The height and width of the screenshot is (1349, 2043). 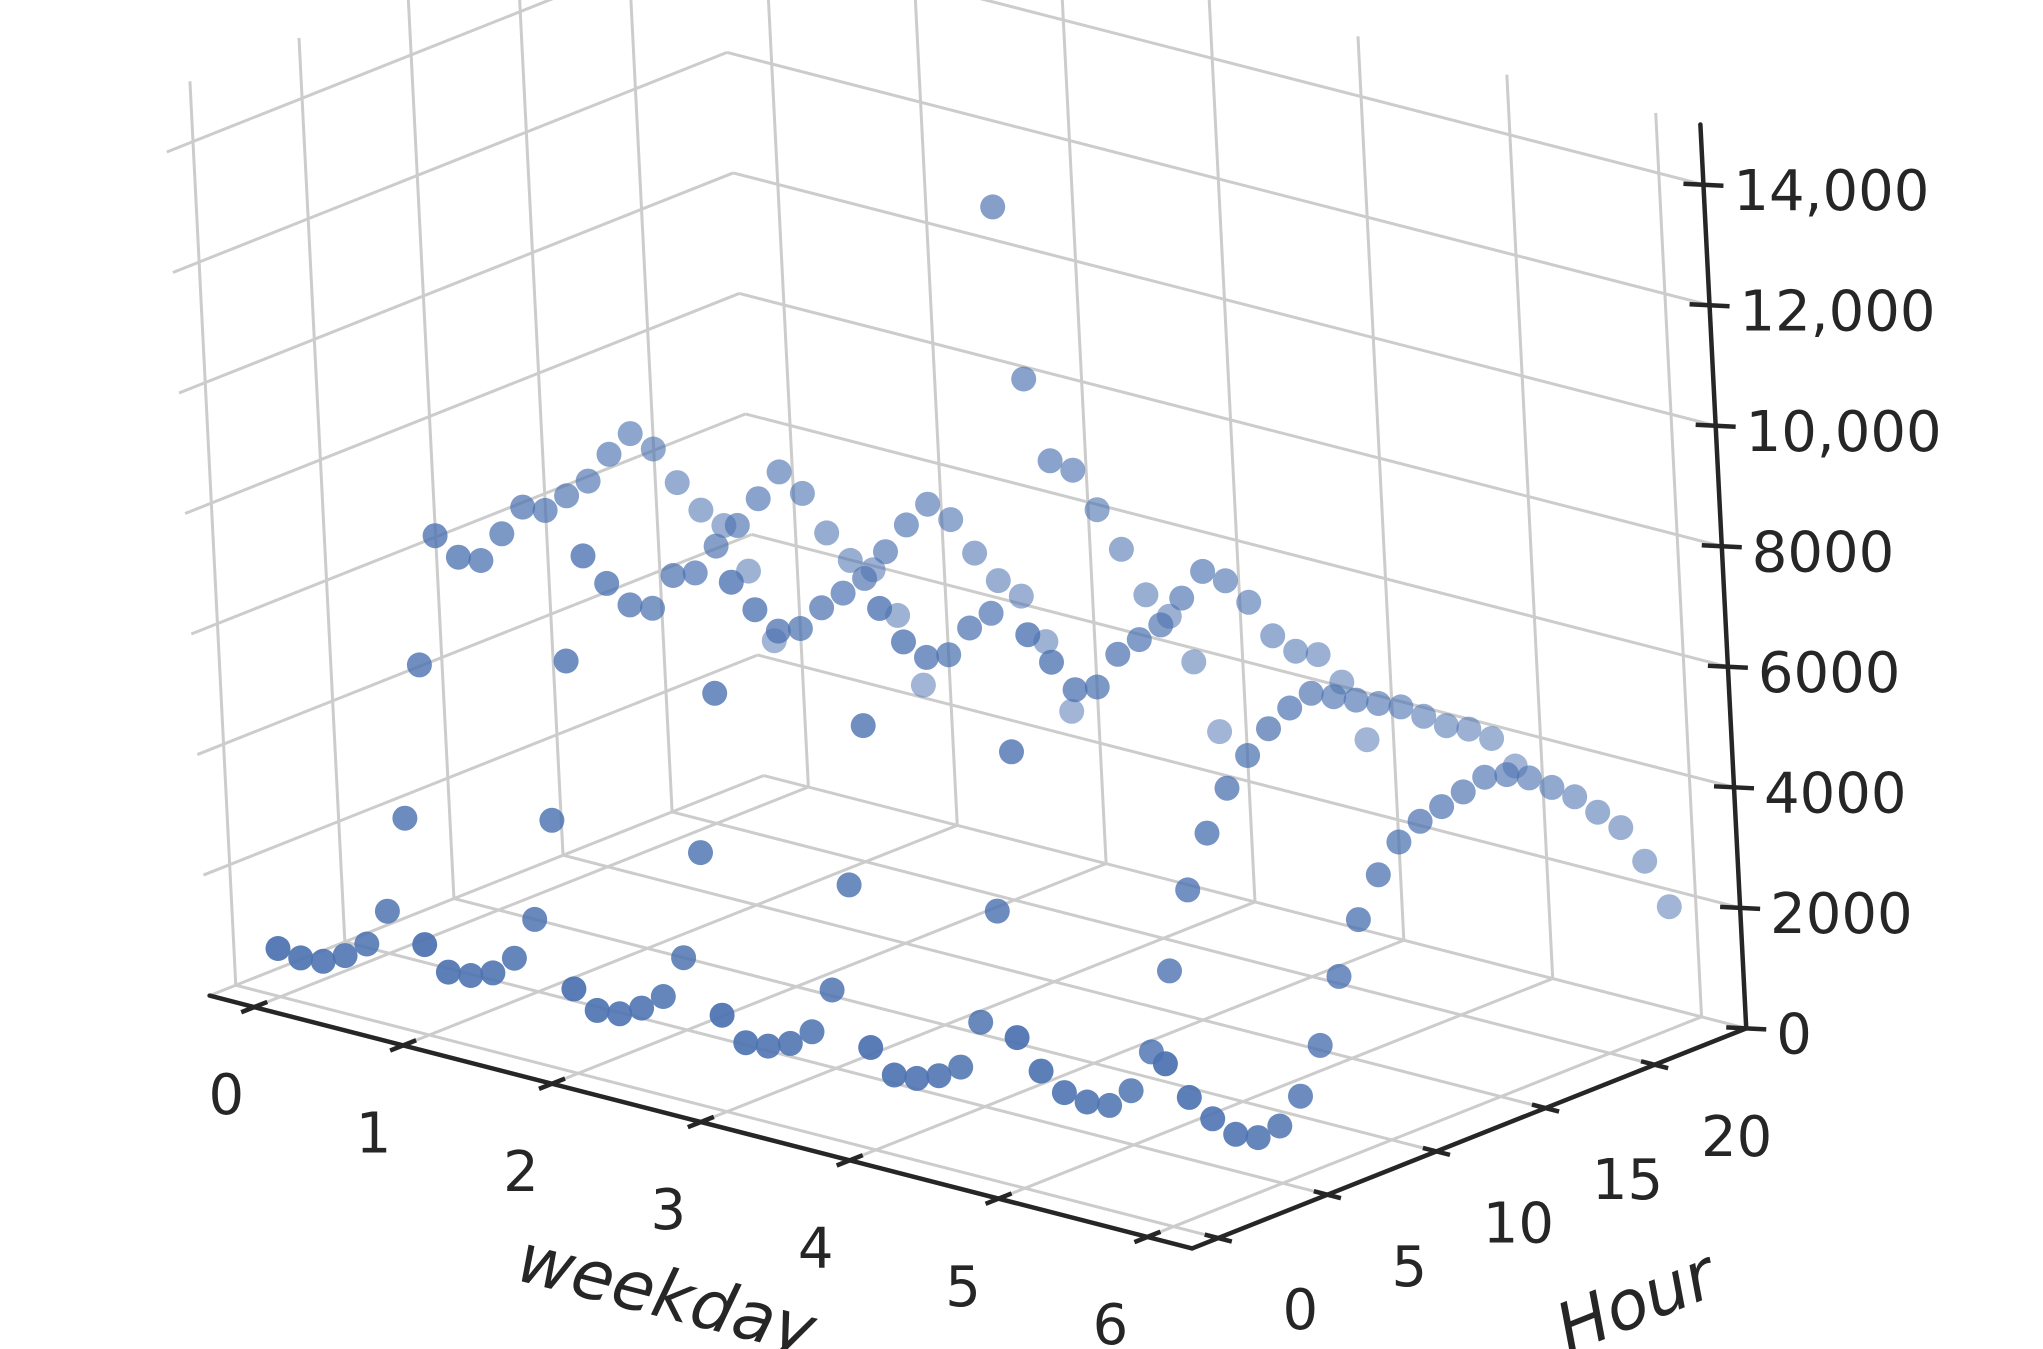 I want to click on z-tick-label: 2000, so click(x=1841, y=914).